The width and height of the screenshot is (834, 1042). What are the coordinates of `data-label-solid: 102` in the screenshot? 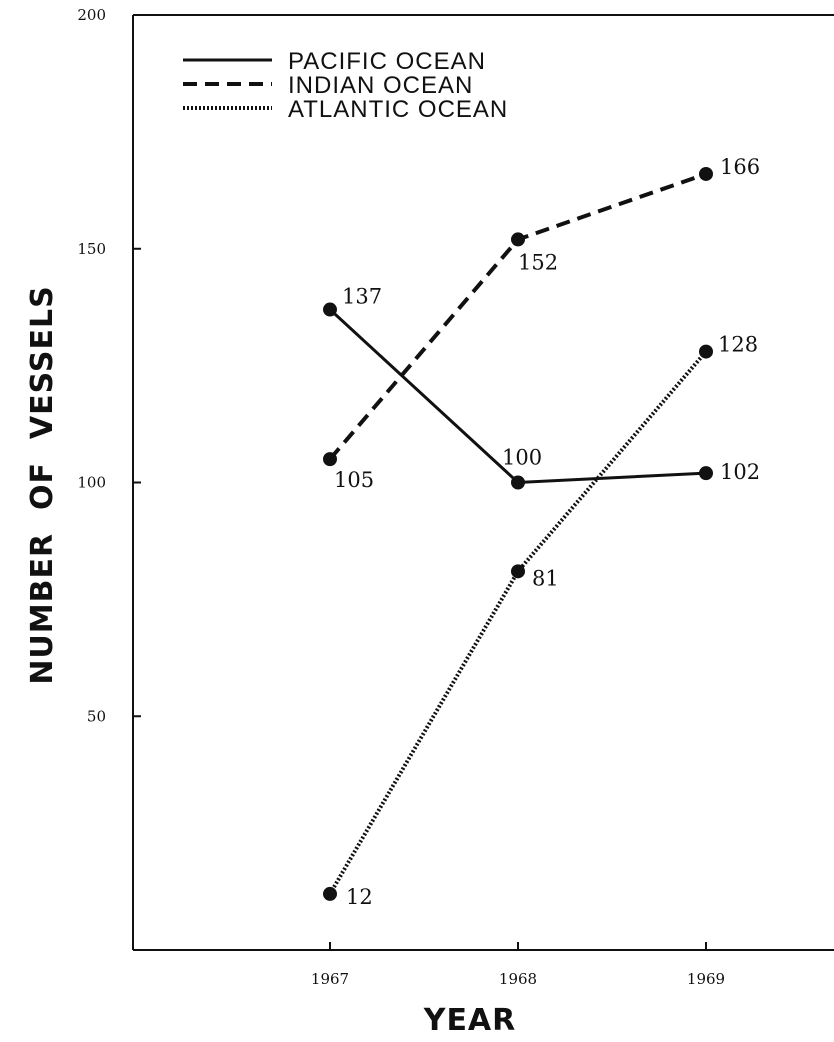 It's located at (740, 472).